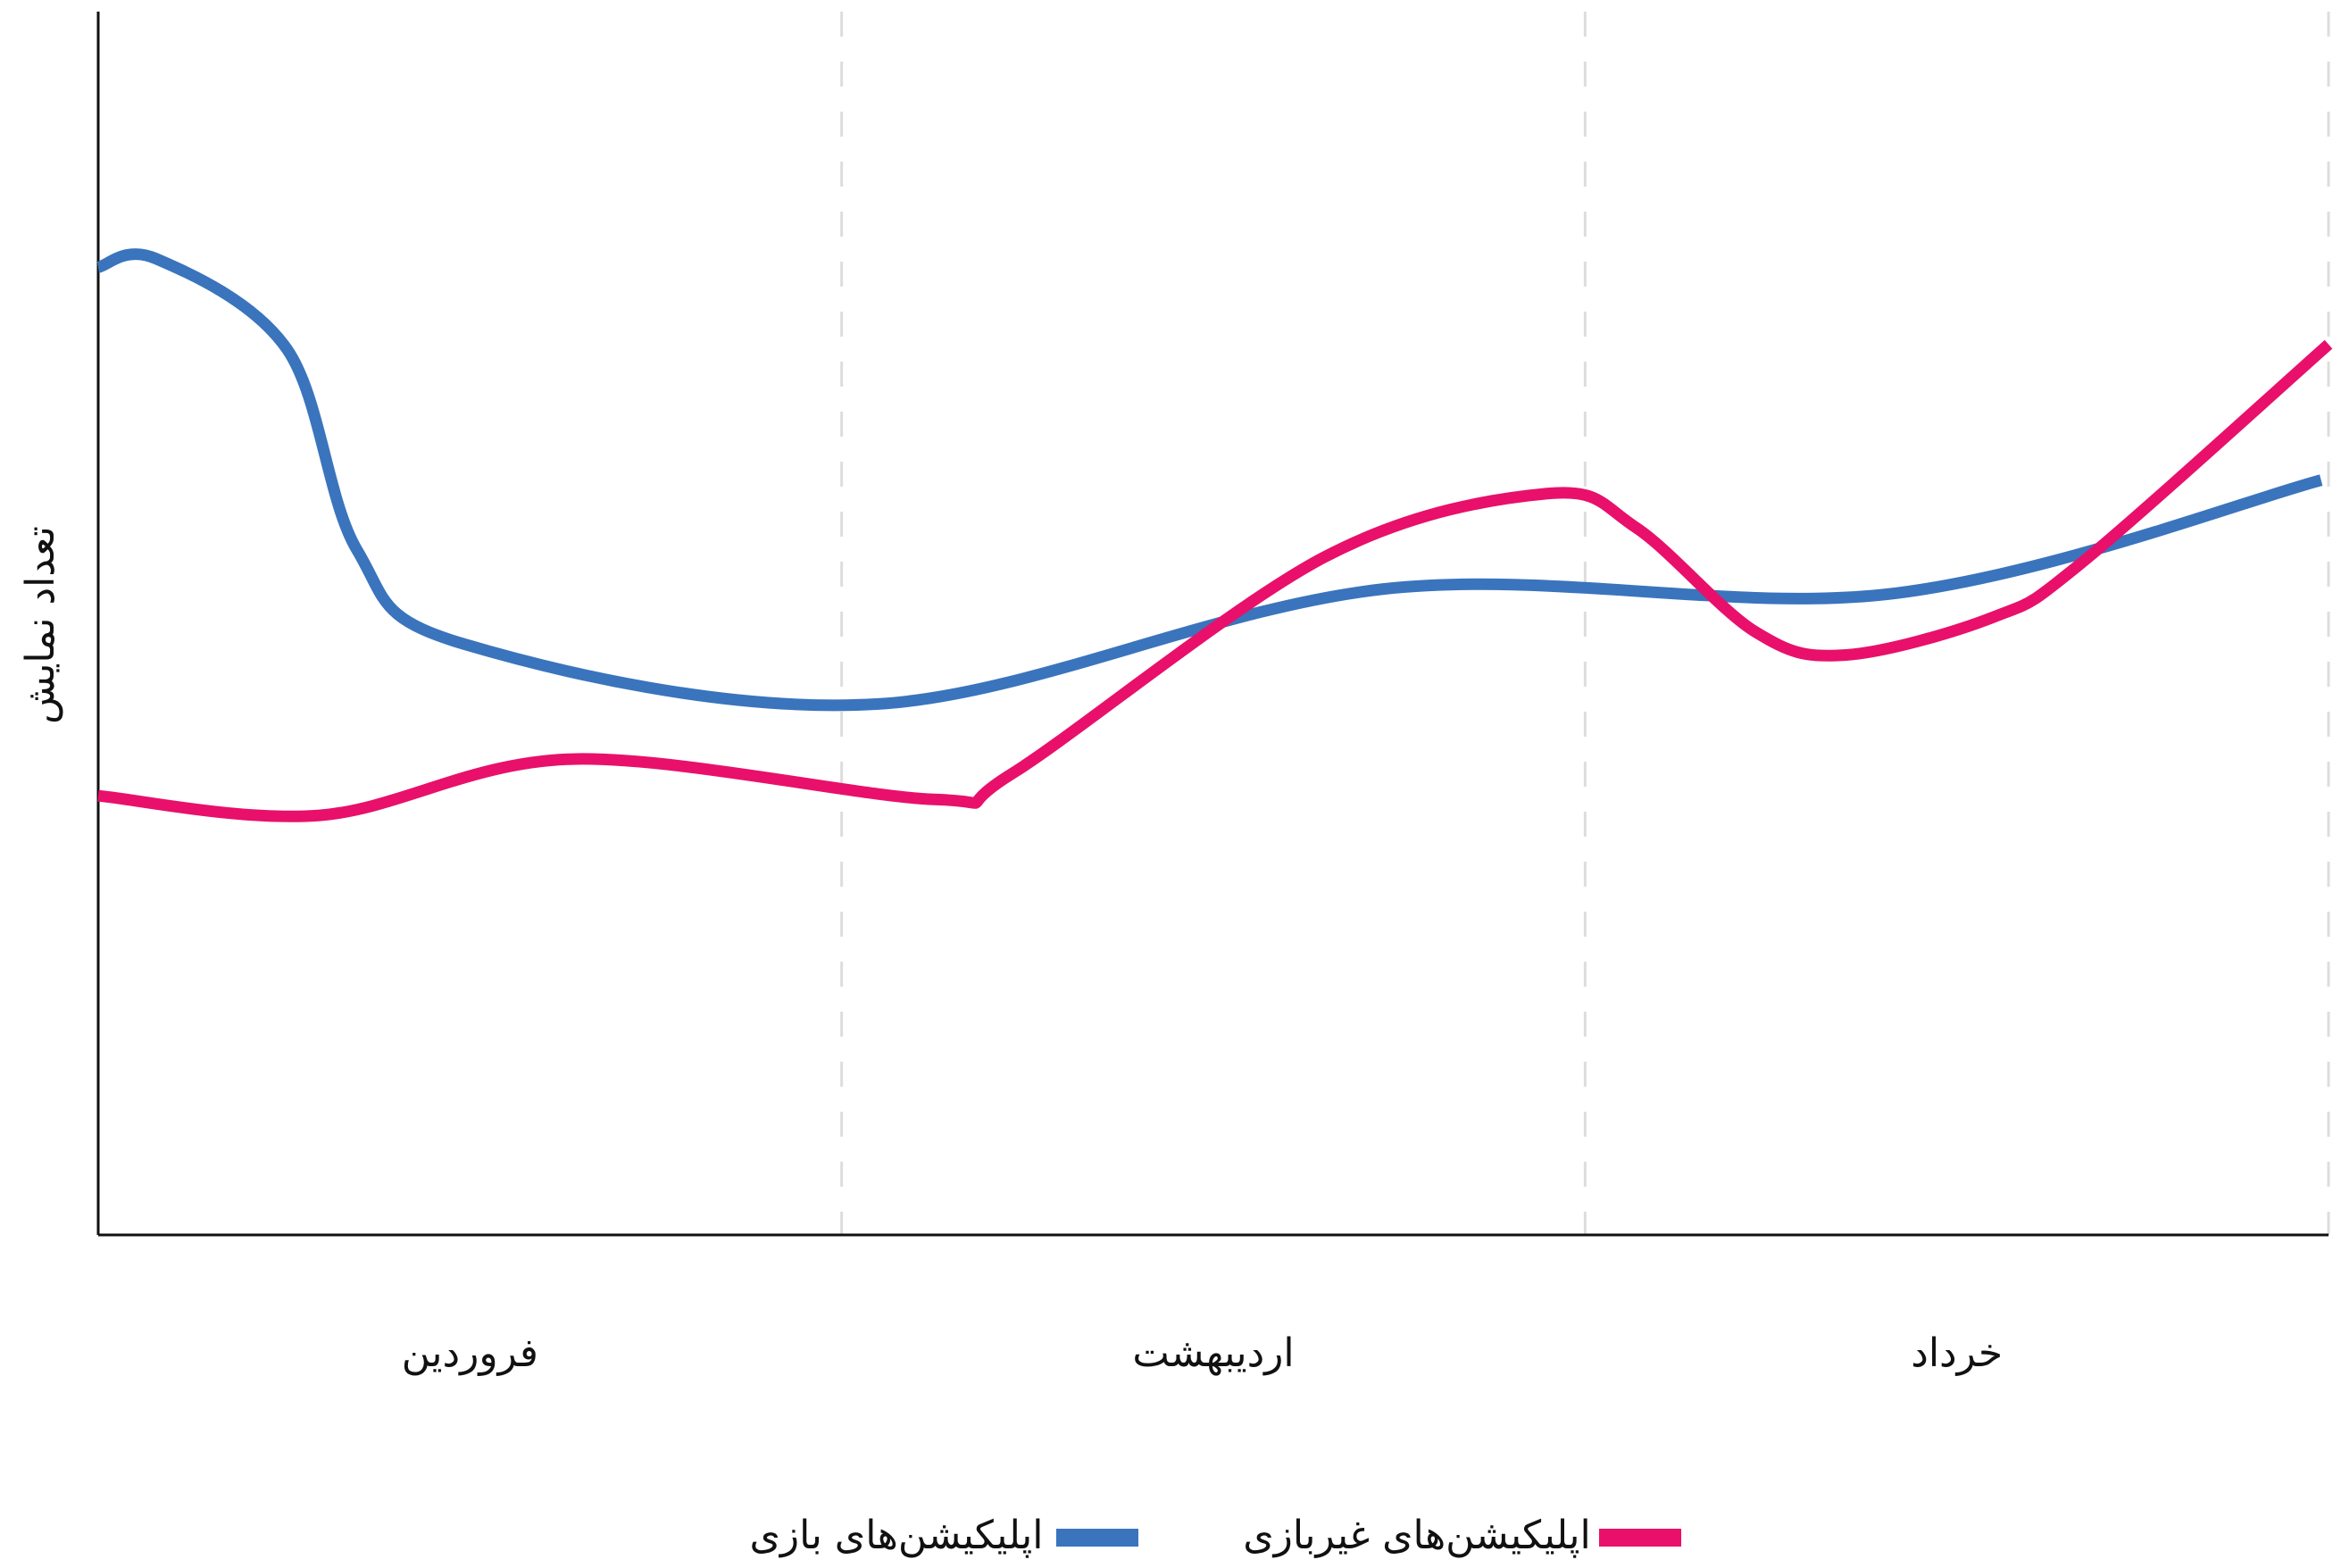  Describe the element at coordinates (1417, 1535) in the screenshot. I see `legend-label: اپلیکیشن‌های غیربازی` at that location.